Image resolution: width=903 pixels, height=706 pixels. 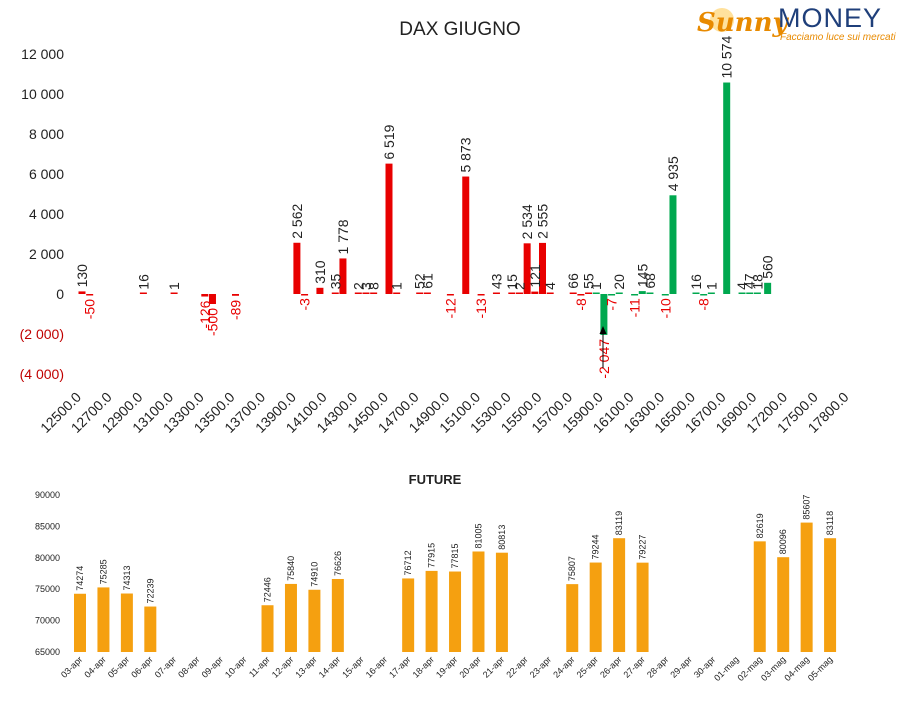 I want to click on y-tick-label: 90000, so click(x=47, y=495).